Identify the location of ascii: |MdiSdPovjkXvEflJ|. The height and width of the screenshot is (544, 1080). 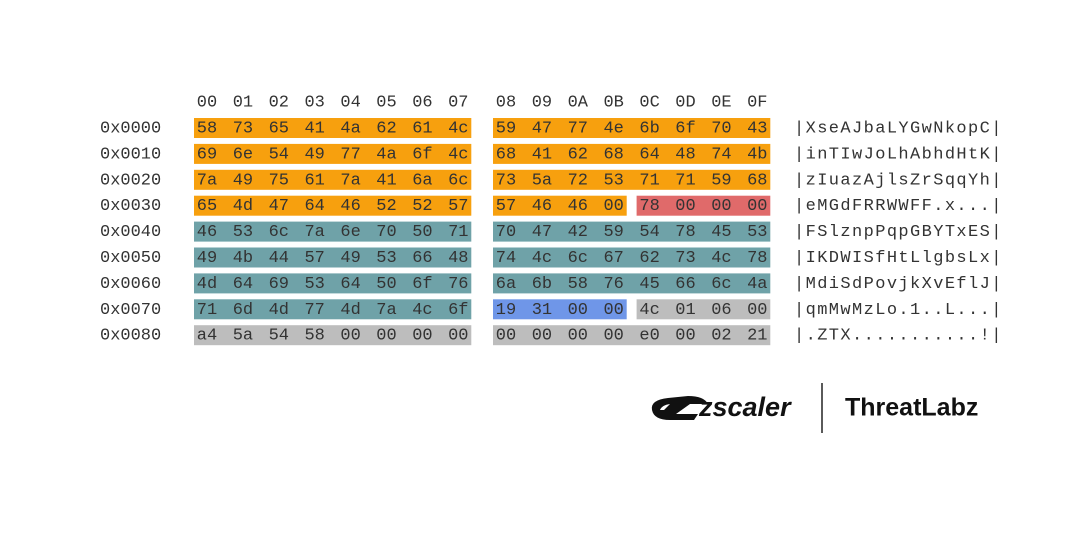
(898, 284).